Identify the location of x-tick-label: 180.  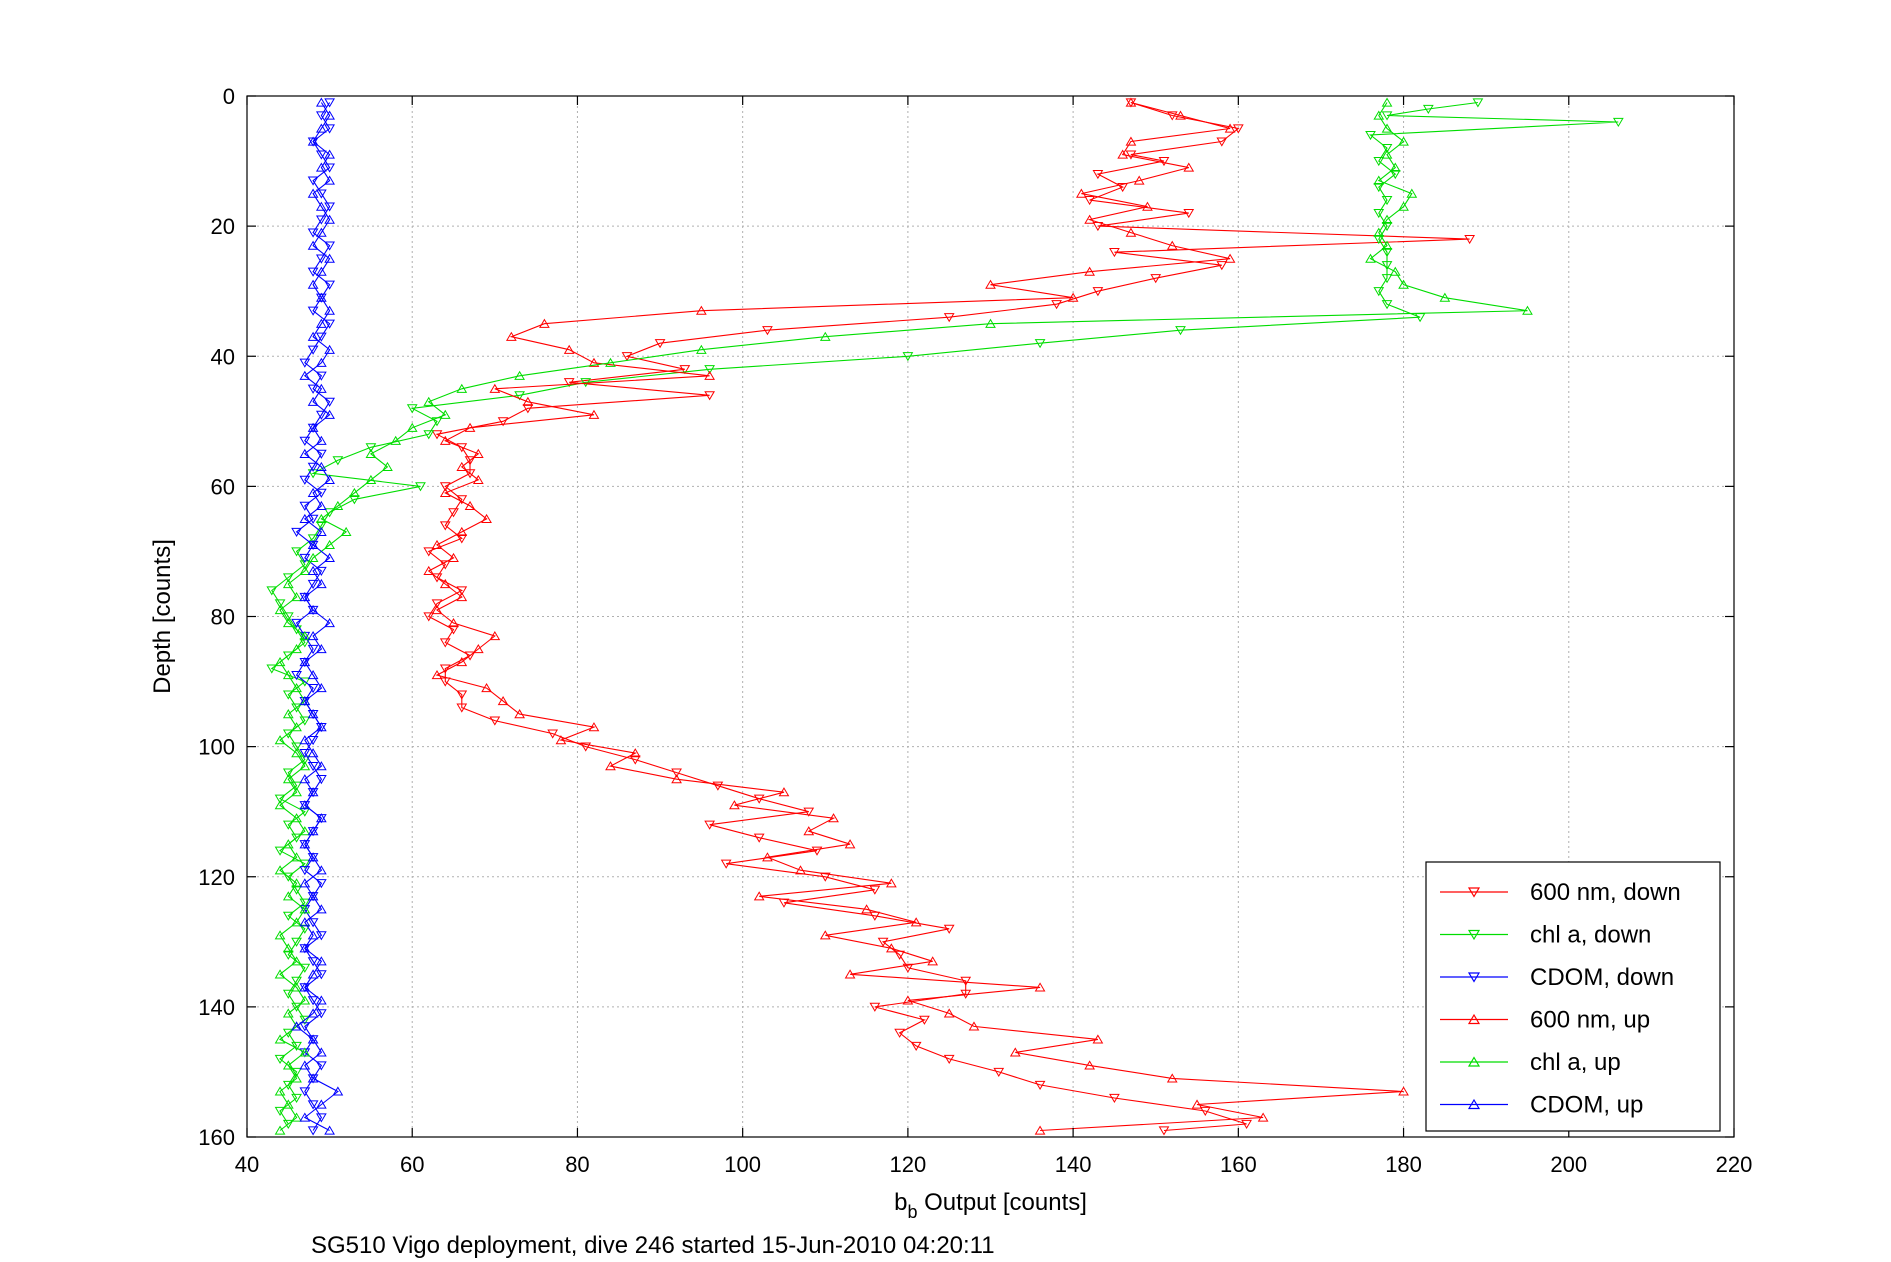
(1403, 1164).